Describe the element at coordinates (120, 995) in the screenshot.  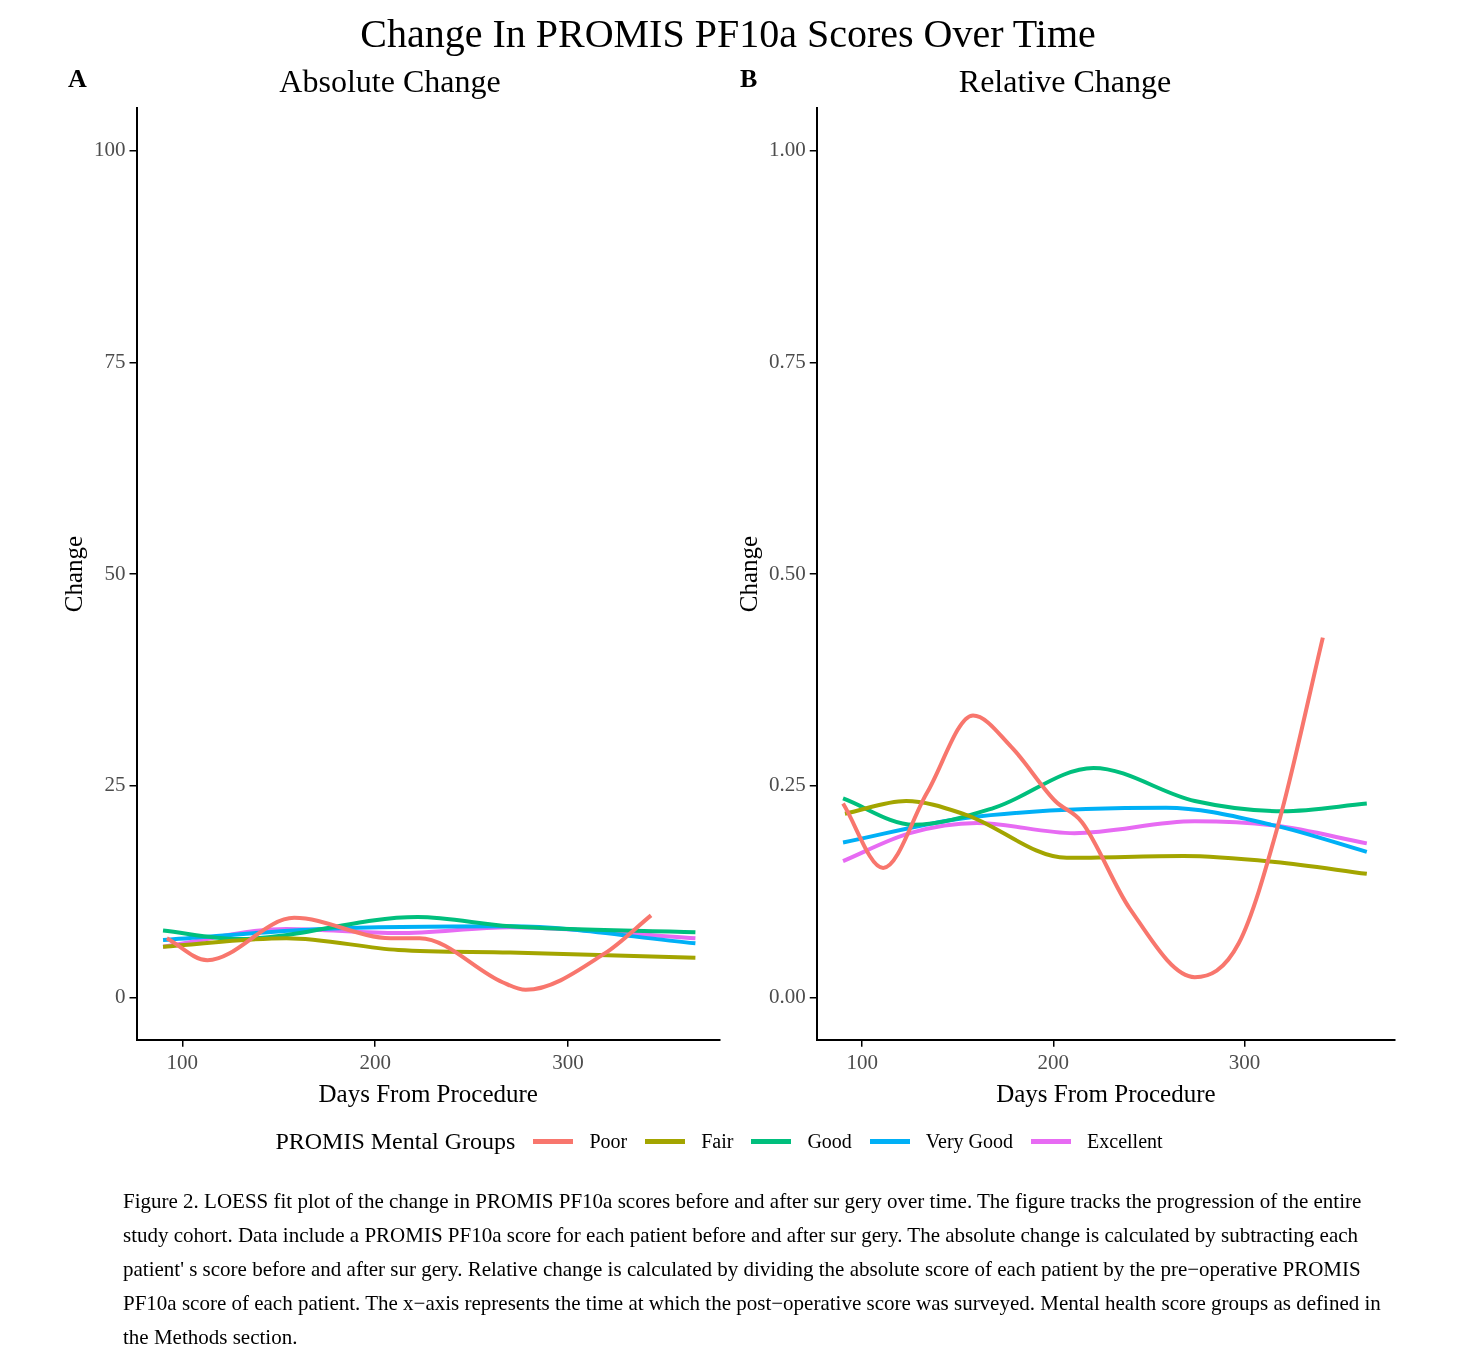
I see `y-tick-label: 0` at that location.